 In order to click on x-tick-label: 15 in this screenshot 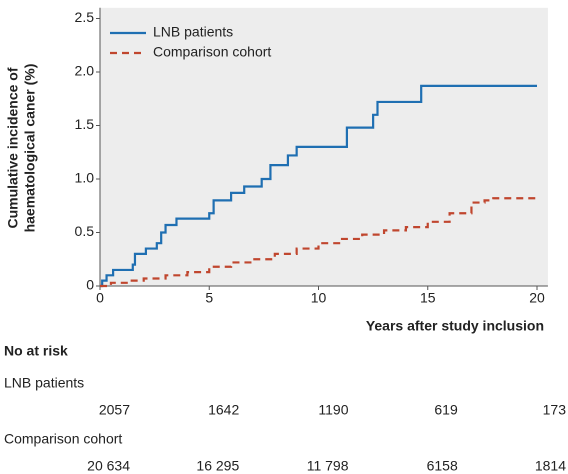, I will do `click(428, 298)`.